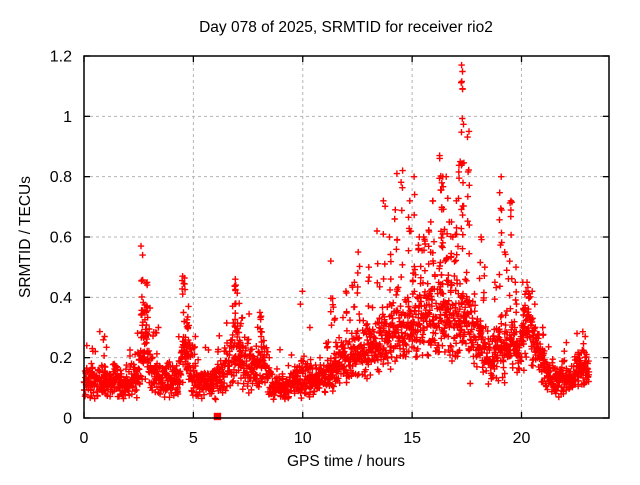 The width and height of the screenshot is (640, 485). What do you see at coordinates (346, 461) in the screenshot?
I see `x-axis-label: GPS time / hours` at bounding box center [346, 461].